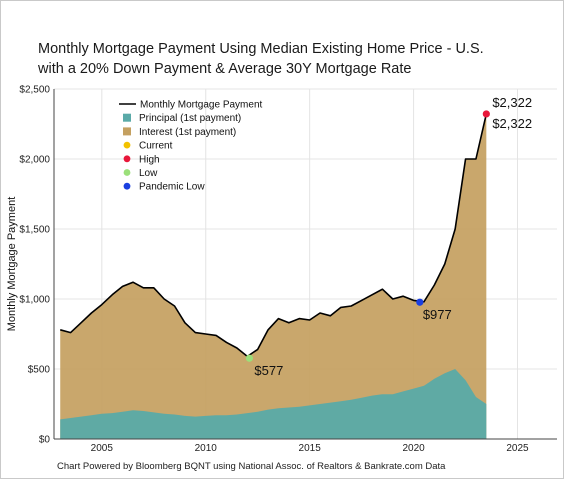  What do you see at coordinates (413, 448) in the screenshot?
I see `x-tick-label-3: 2020` at bounding box center [413, 448].